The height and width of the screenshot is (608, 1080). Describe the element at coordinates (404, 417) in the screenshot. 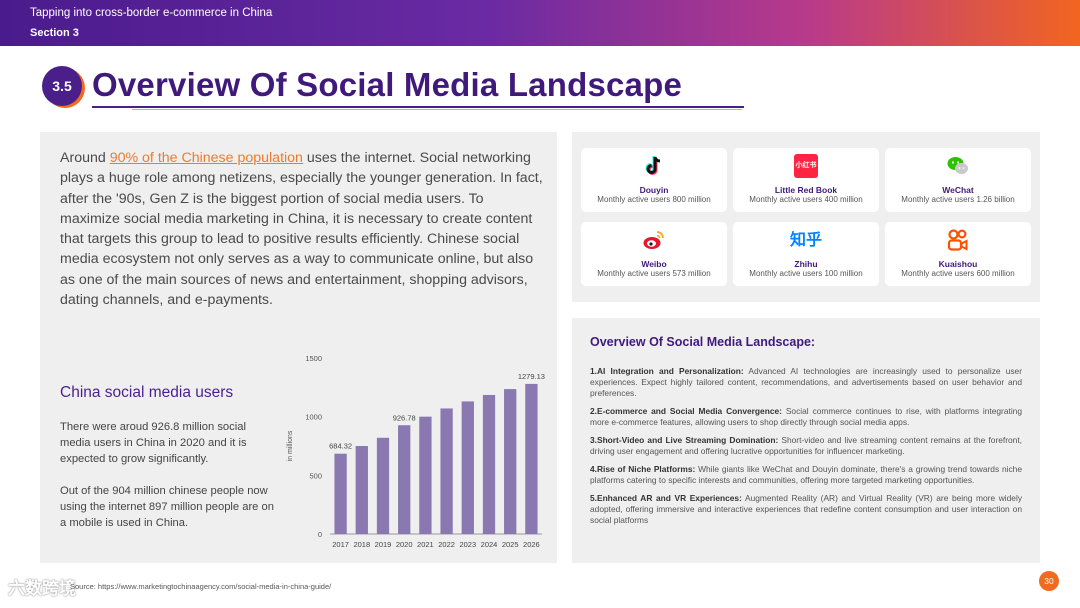

I see `data-label: 926.78` at that location.